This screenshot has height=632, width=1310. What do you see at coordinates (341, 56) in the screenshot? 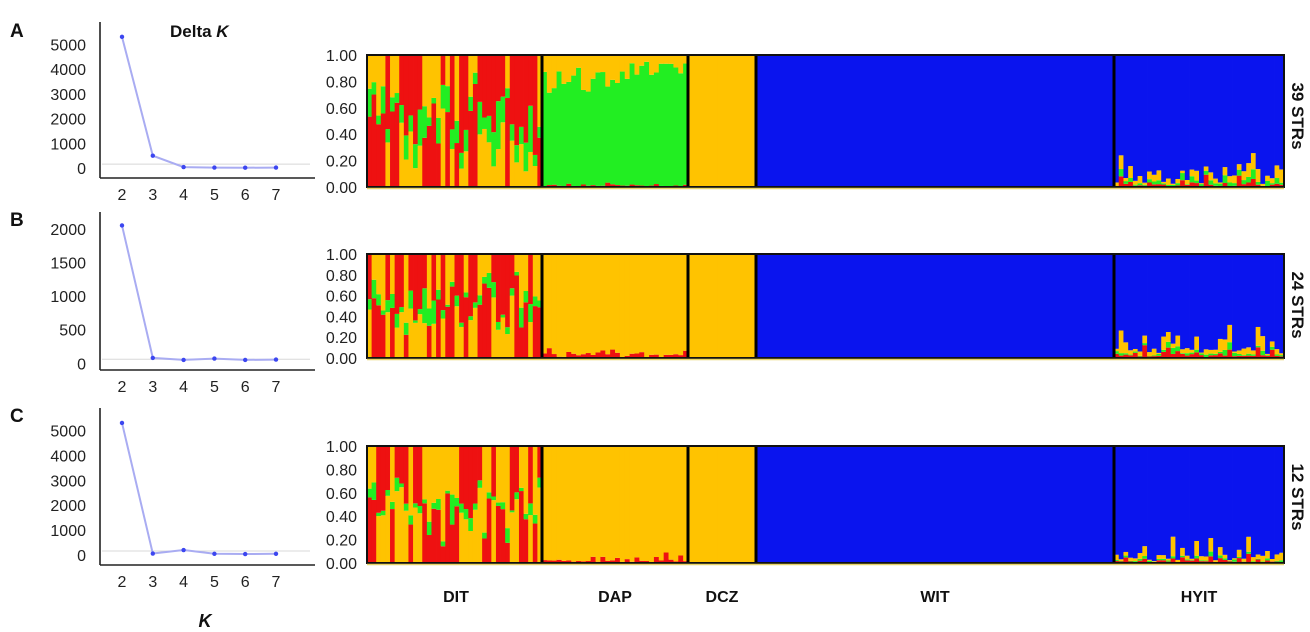
I see `y-tick-label: 1.00` at bounding box center [341, 56].